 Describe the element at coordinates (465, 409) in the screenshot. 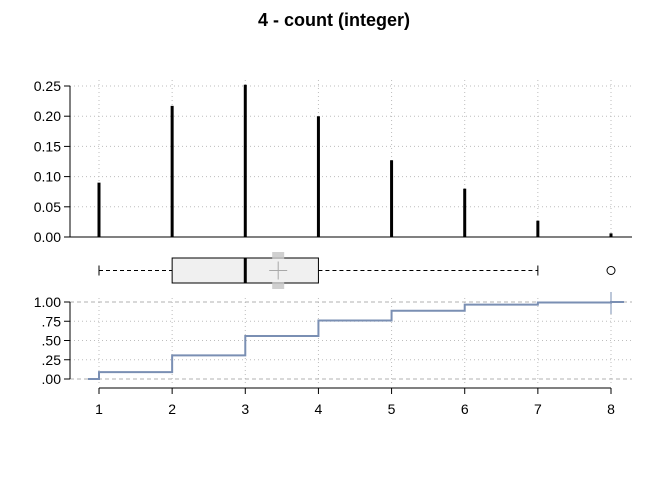

I see `x-tick-label: 6` at that location.